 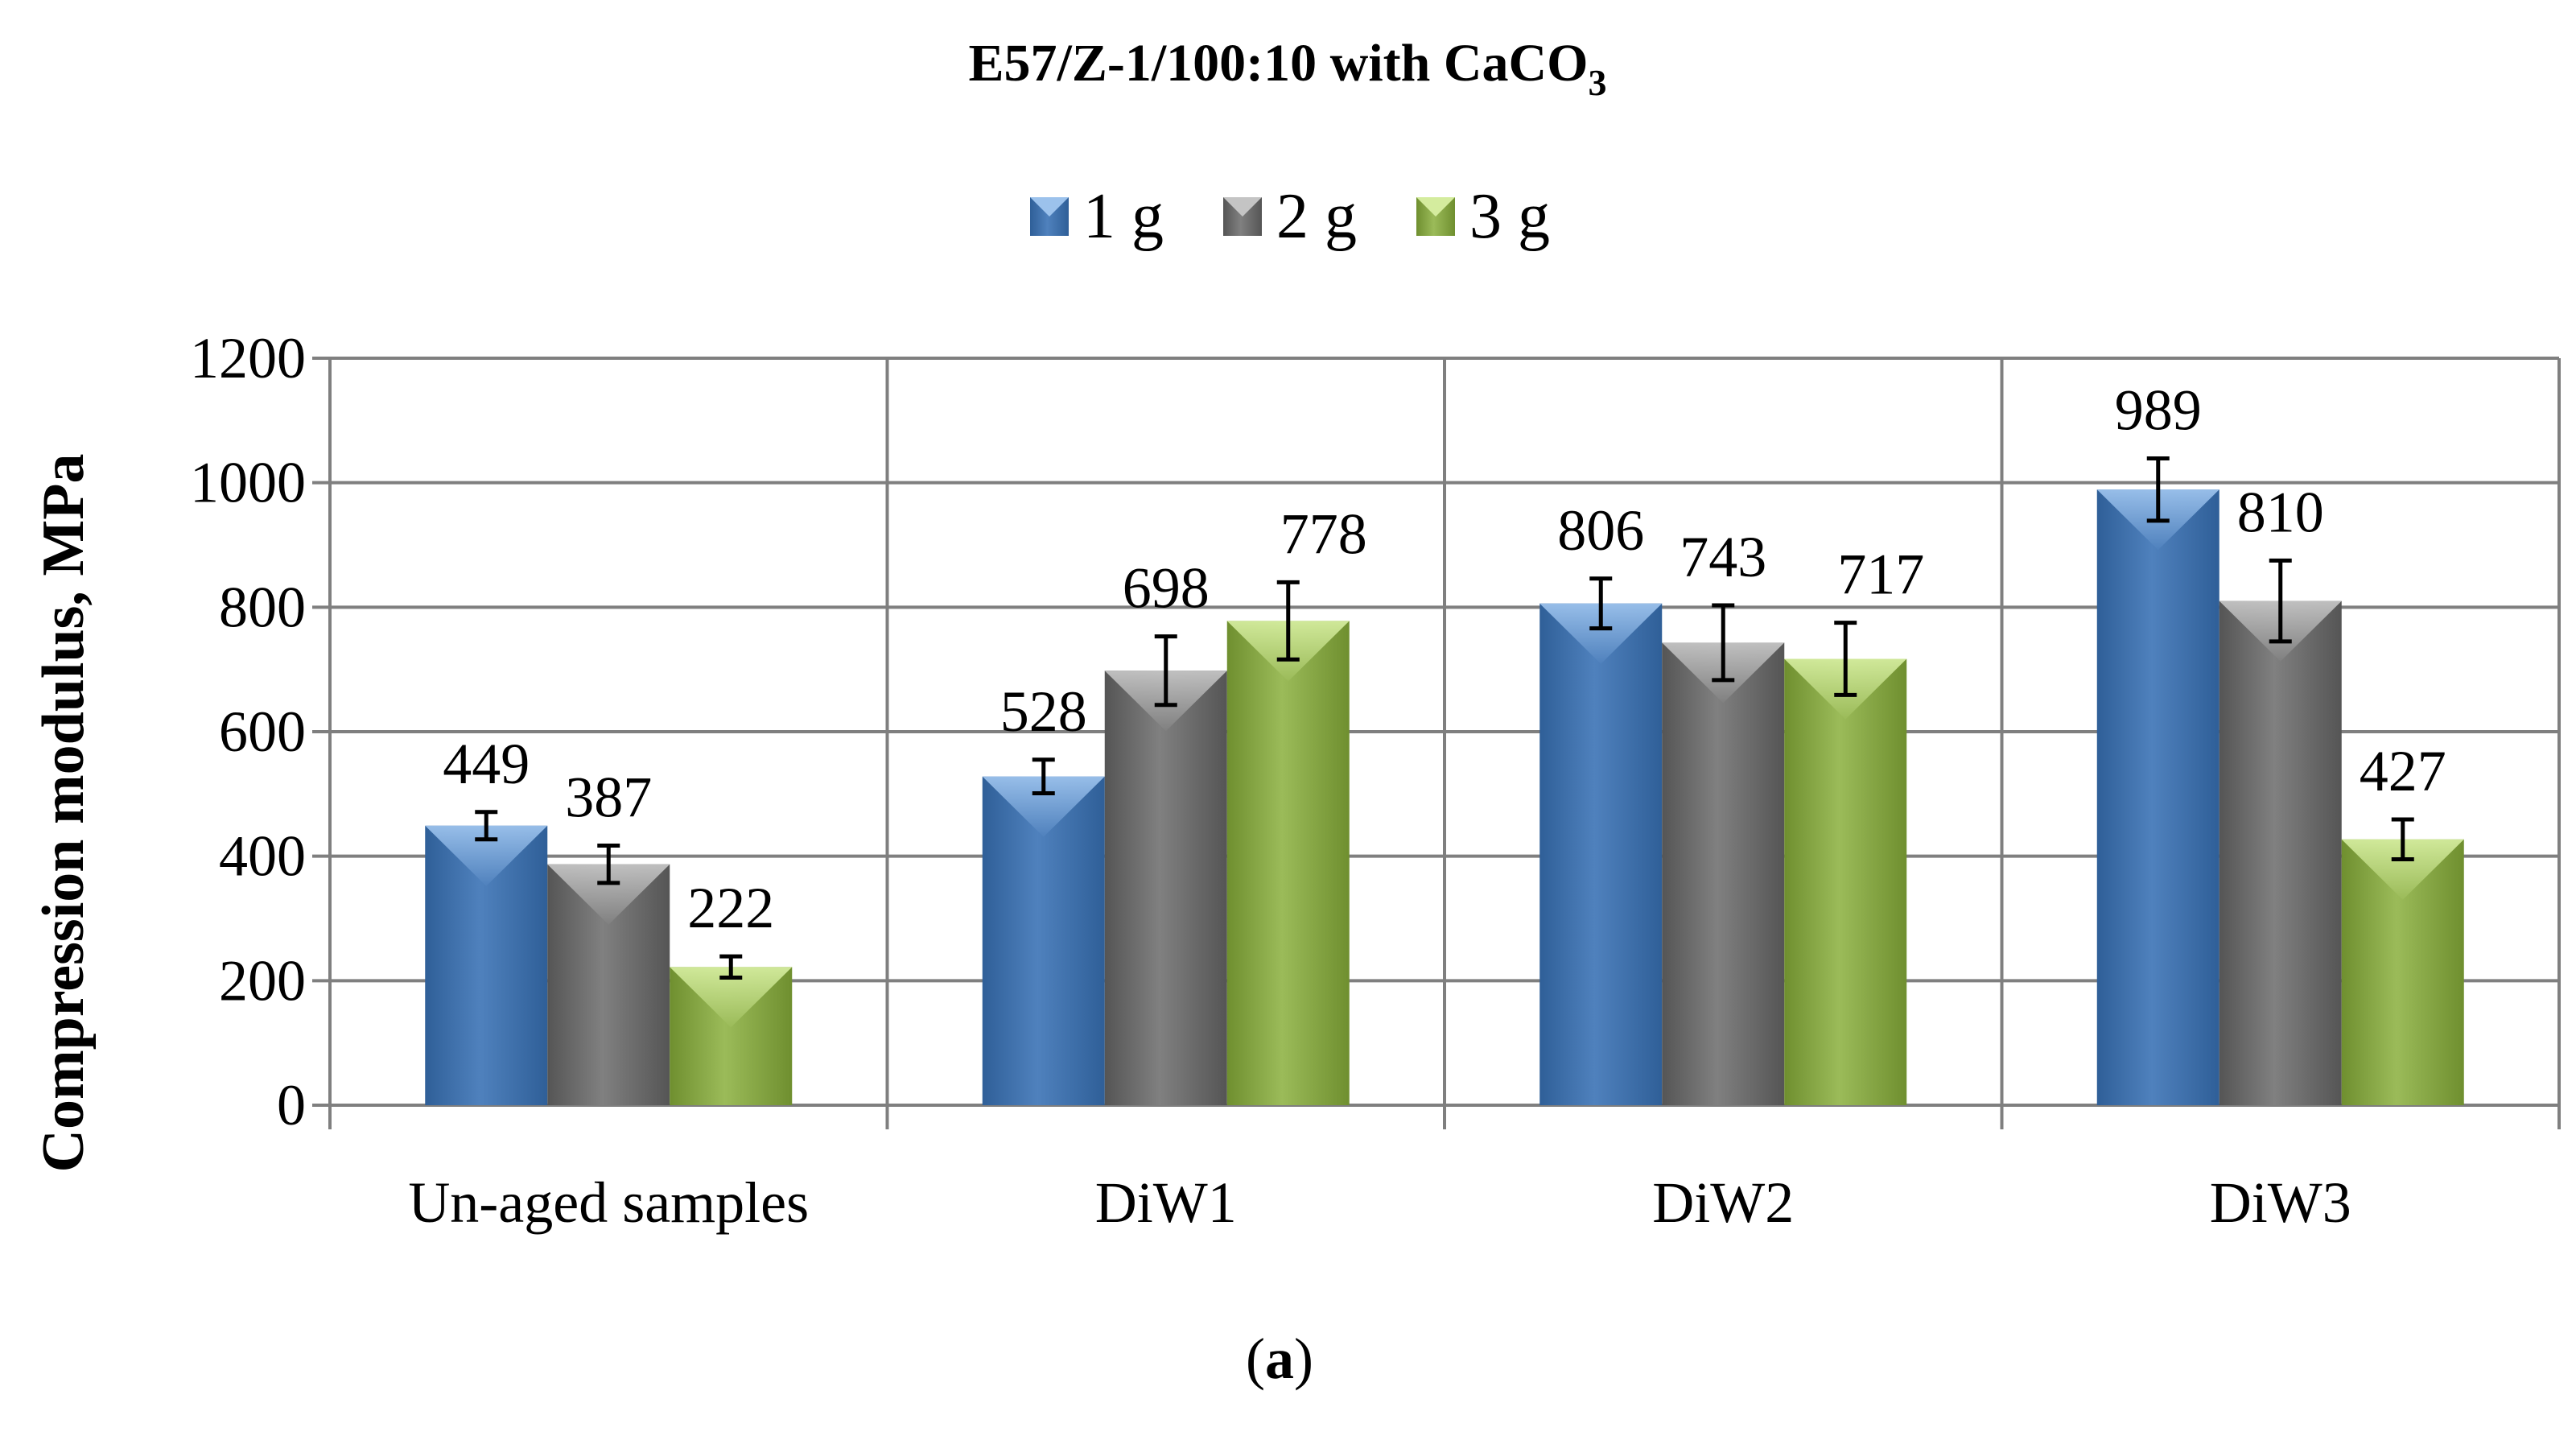 I want to click on data-label: 717, so click(x=1880, y=575).